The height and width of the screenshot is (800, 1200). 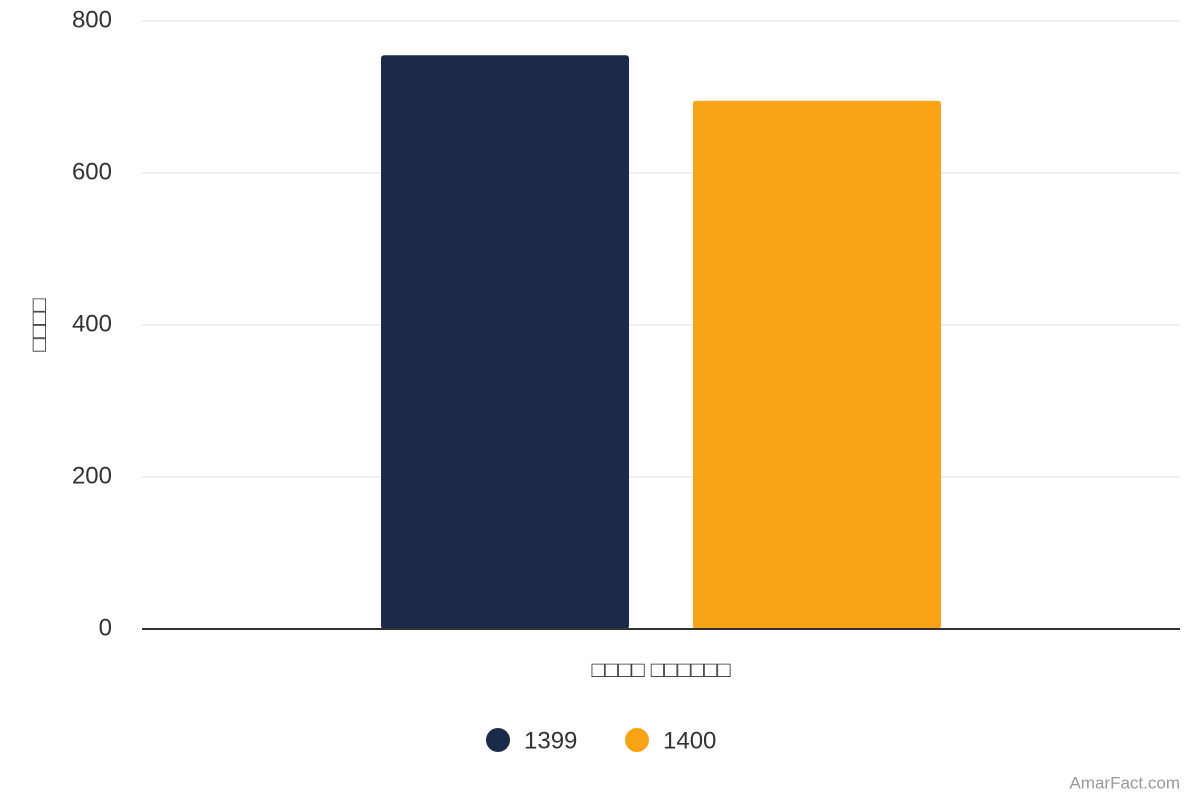 I want to click on y-axis-title: □□□□, so click(x=38, y=324).